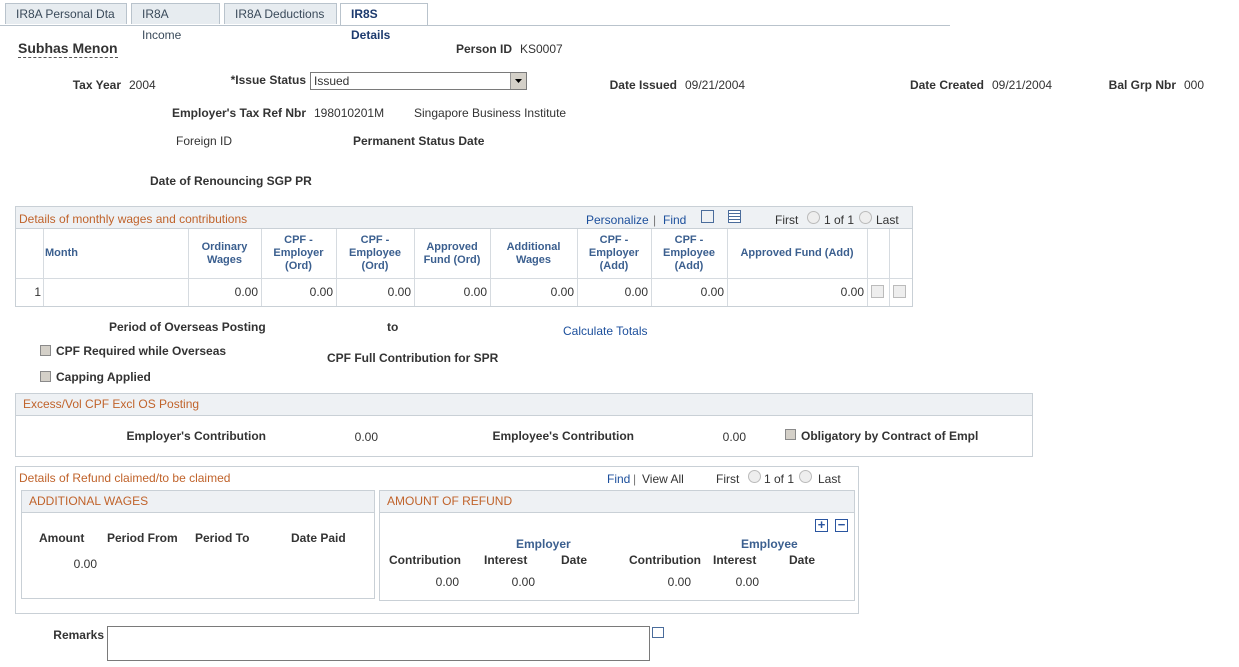 The height and width of the screenshot is (667, 1239). What do you see at coordinates (78, 635) in the screenshot?
I see `label: Remarks` at bounding box center [78, 635].